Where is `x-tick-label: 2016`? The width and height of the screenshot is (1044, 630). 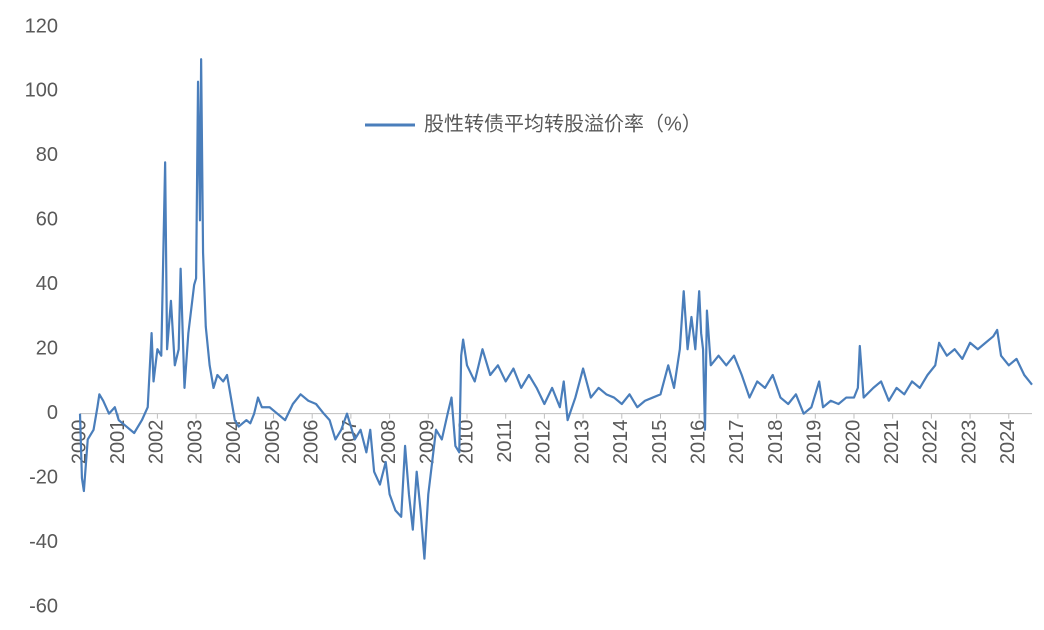
x-tick-label: 2016 is located at coordinates (698, 442).